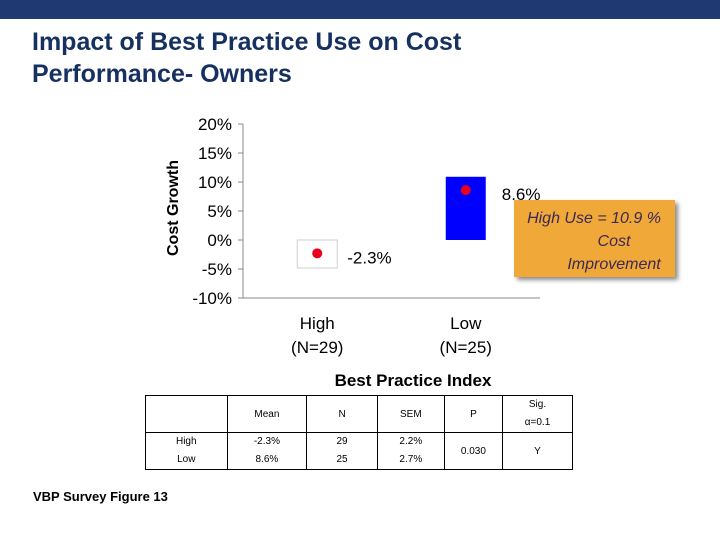 This screenshot has width=720, height=540. Describe the element at coordinates (100, 496) in the screenshot. I see `footer-caption: VBP Survey Figure 13` at that location.